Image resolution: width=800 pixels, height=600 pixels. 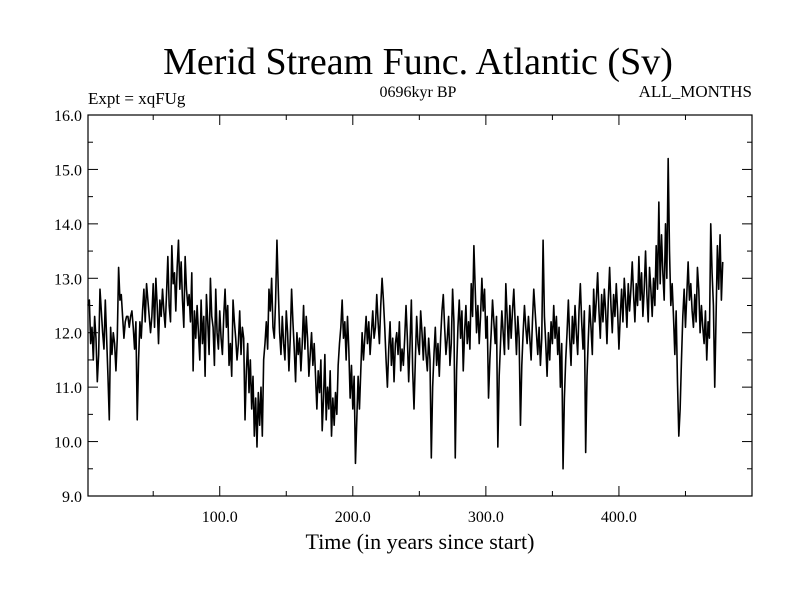 I want to click on y-tick-label: 15.0, so click(x=68, y=170).